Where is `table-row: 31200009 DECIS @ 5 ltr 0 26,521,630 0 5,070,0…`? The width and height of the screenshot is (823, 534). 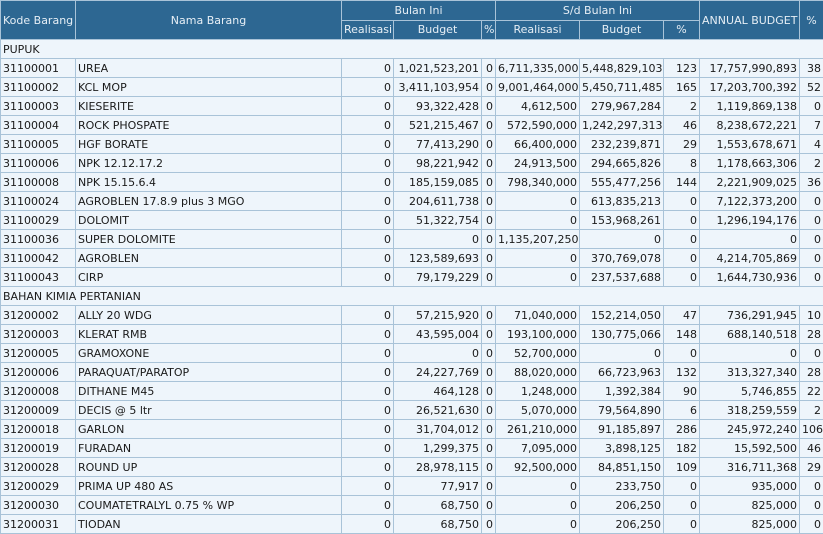
table-row: 31200009 DECIS @ 5 ltr 0 26,521,630 0 5,070,0… is located at coordinates (411, 410).